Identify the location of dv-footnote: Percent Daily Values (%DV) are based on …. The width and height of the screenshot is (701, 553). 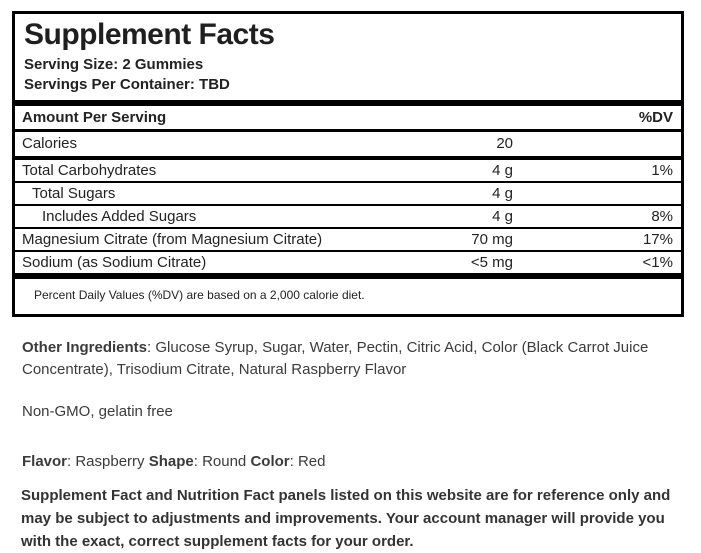
(199, 295).